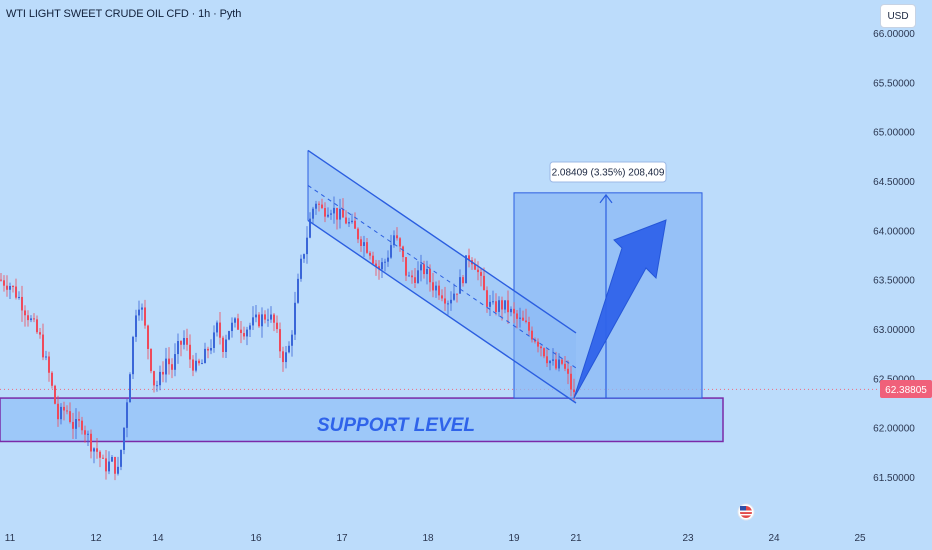 This screenshot has height=550, width=932. What do you see at coordinates (442, 311) in the screenshot?
I see `channel-lower-line` at bounding box center [442, 311].